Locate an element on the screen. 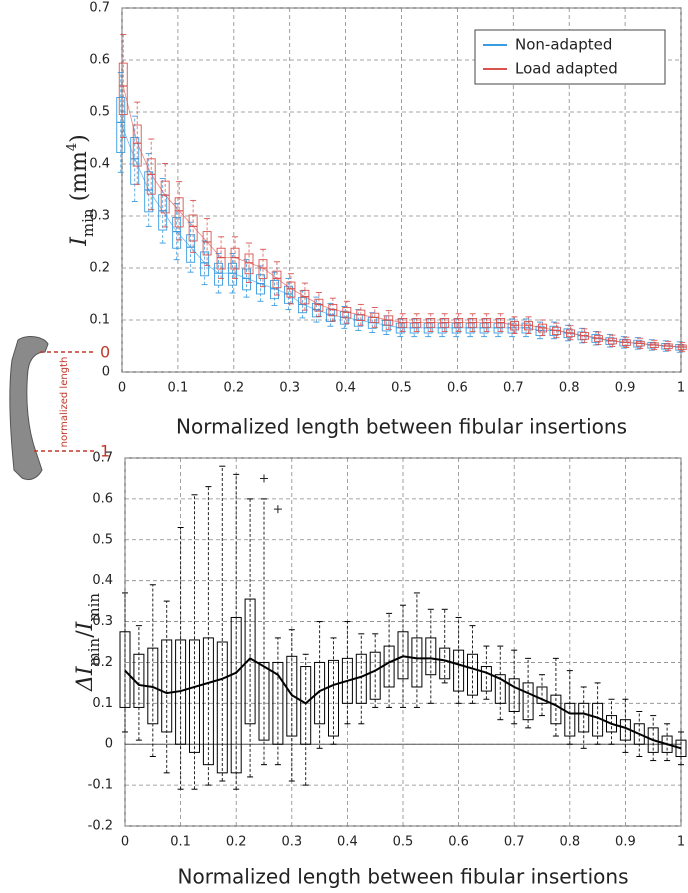 The image size is (688, 893). bone-image is located at coordinates (29, 408).